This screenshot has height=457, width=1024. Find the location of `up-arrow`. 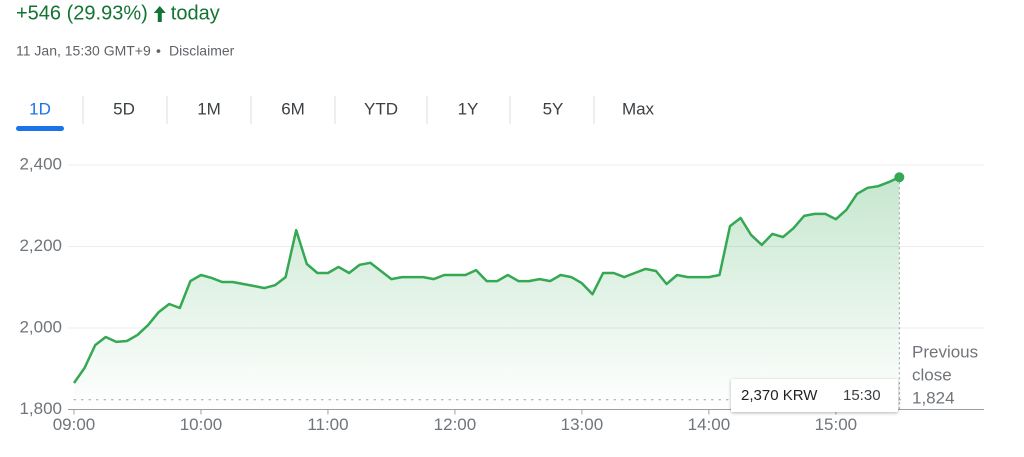

up-arrow is located at coordinates (159, 14).